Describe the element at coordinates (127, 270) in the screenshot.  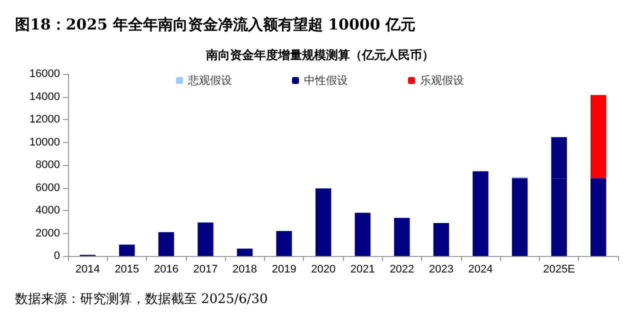
I see `x-tick-label: 2015` at that location.